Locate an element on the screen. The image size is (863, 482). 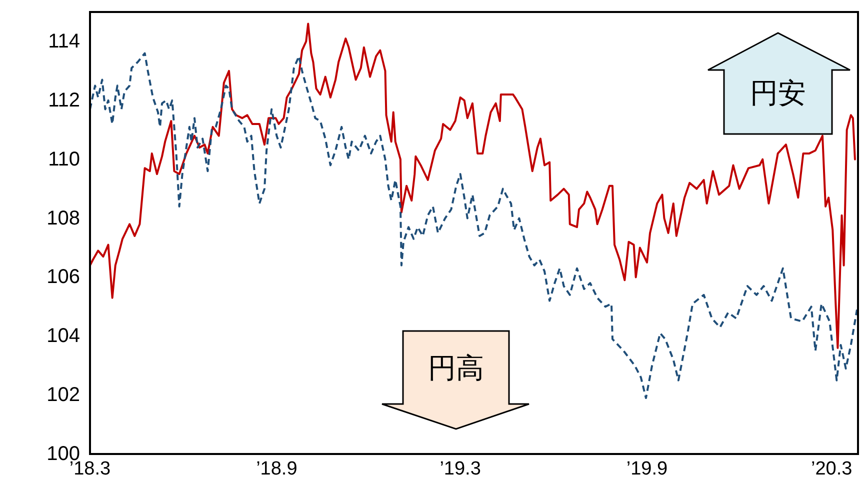
y-tick-label: 104 is located at coordinates (63, 336).